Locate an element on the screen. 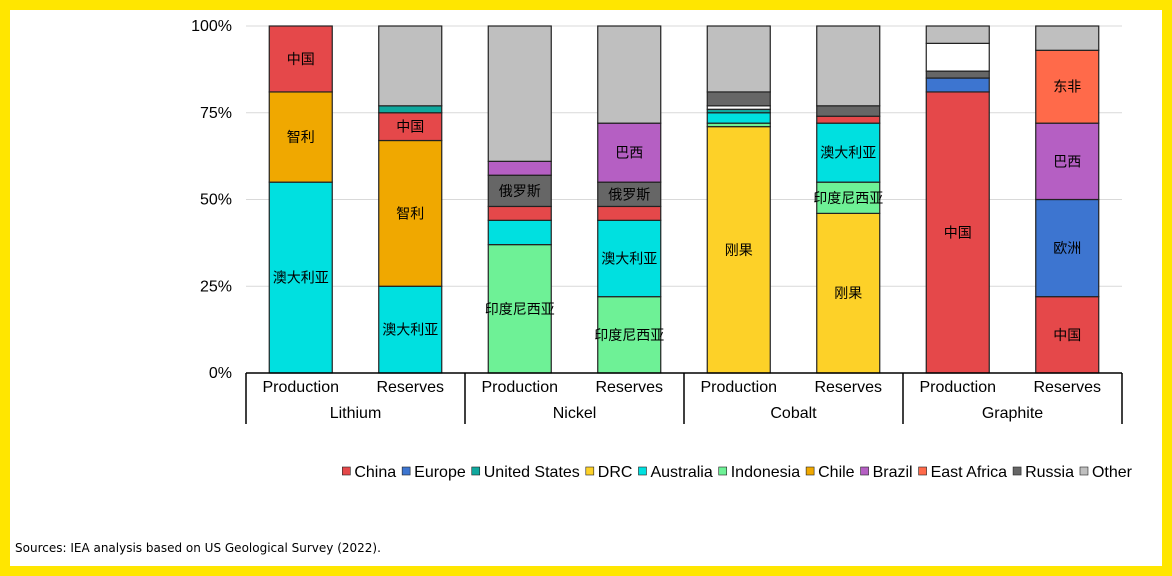 The height and width of the screenshot is (576, 1172). legend-item-drc: DRC is located at coordinates (608, 472).